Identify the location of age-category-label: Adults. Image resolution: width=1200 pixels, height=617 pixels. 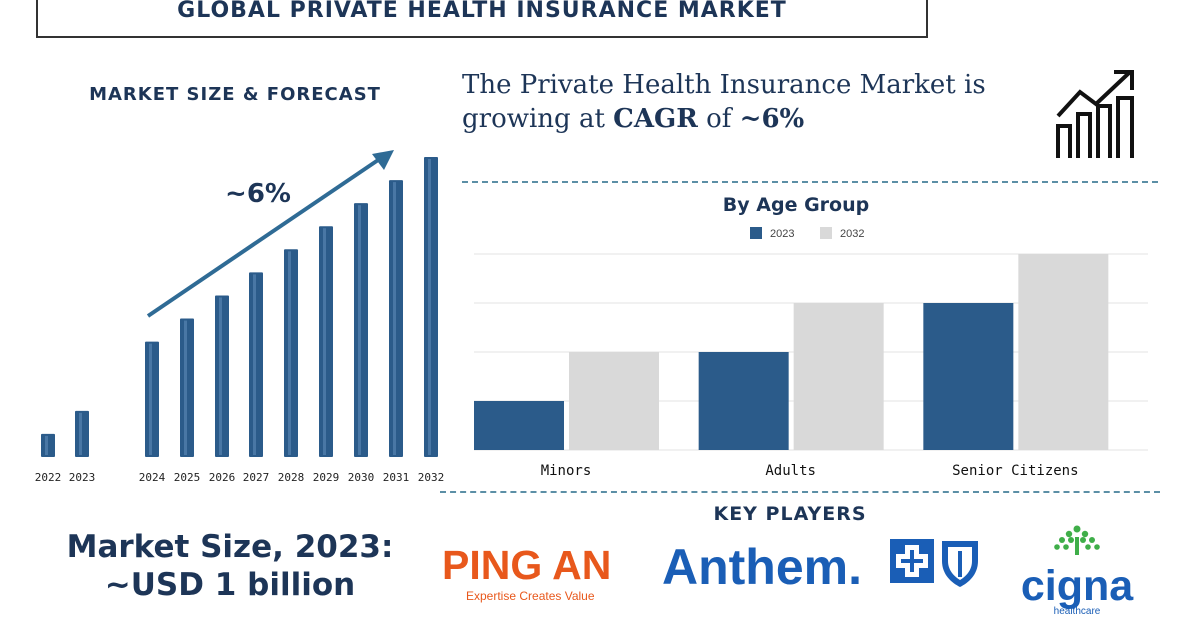
(790, 471).